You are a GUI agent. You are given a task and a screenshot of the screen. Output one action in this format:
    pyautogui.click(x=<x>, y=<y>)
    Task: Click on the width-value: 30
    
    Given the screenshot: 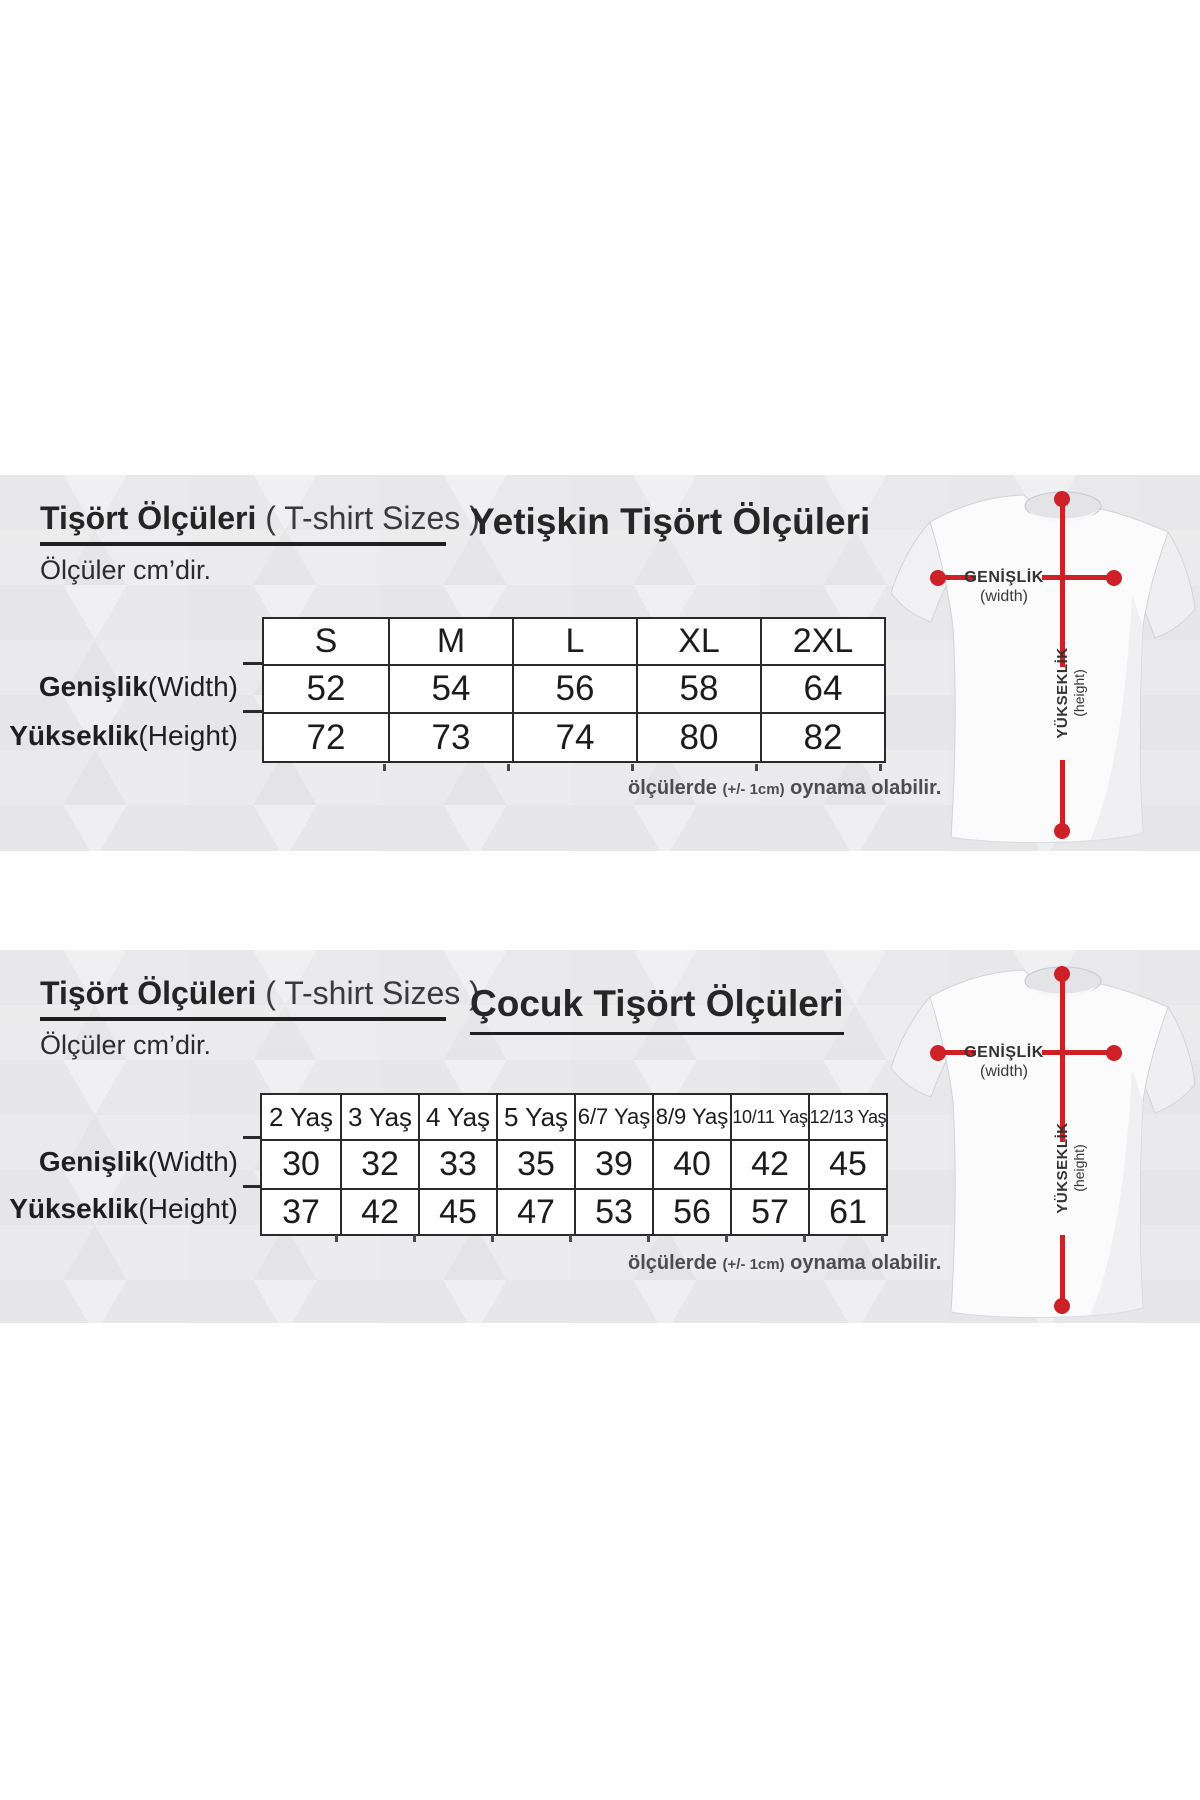 What is the action you would take?
    pyautogui.click(x=301, y=1163)
    